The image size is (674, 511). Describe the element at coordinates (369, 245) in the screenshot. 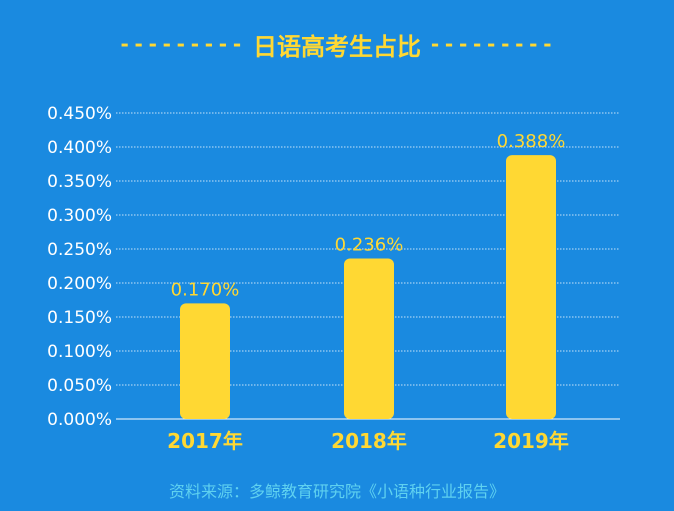

I see `bar-value-label: 0.236%` at that location.